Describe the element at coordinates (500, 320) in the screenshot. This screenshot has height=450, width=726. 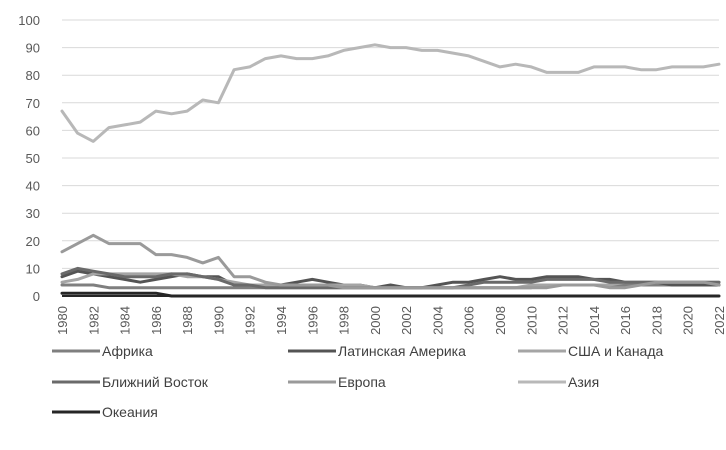
I see `x-tick-label: 2008` at that location.